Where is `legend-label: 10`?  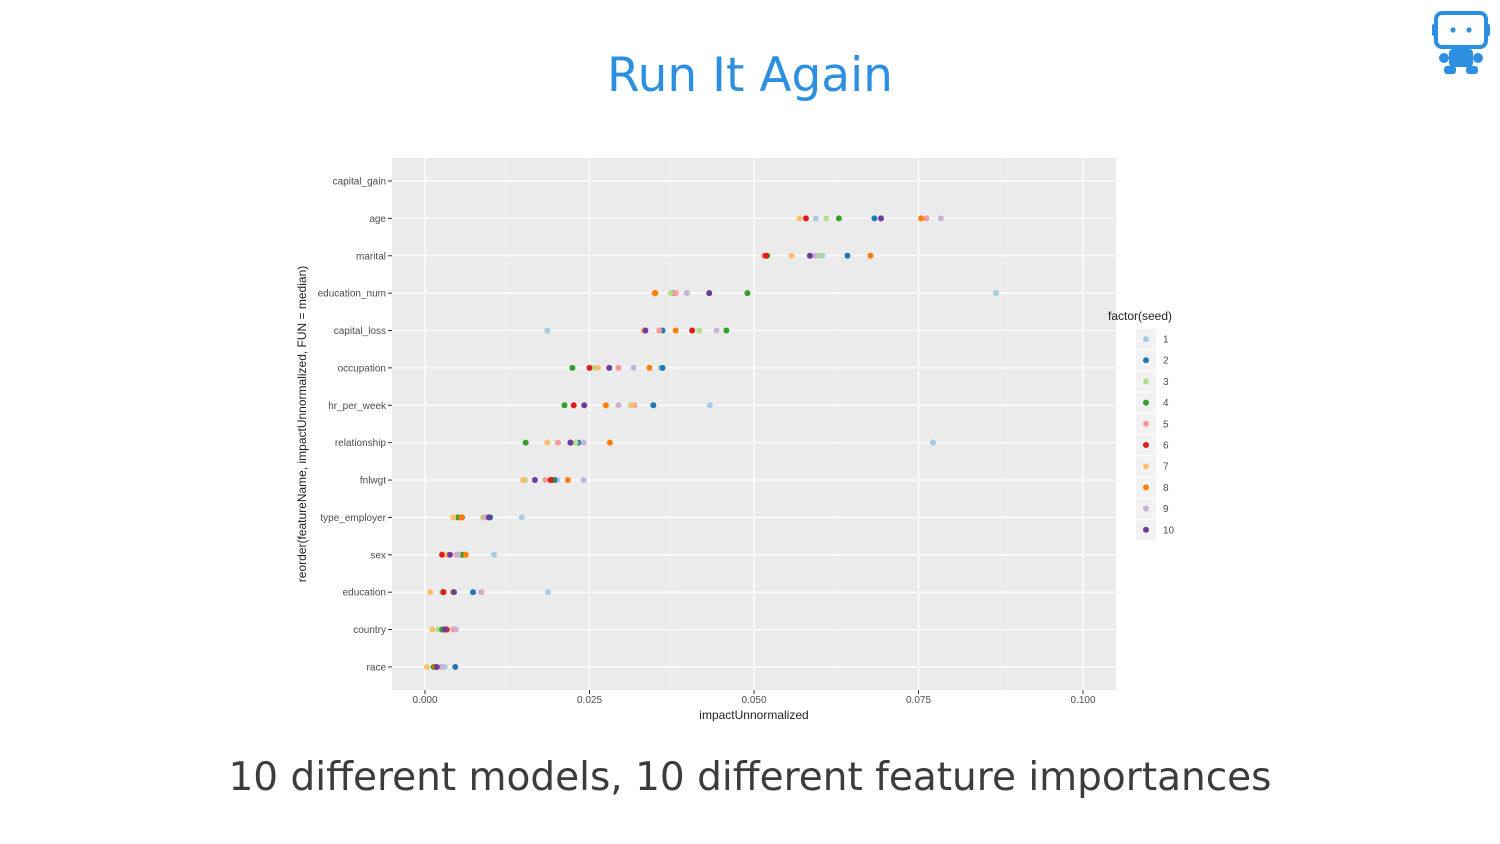 legend-label: 10 is located at coordinates (1169, 530).